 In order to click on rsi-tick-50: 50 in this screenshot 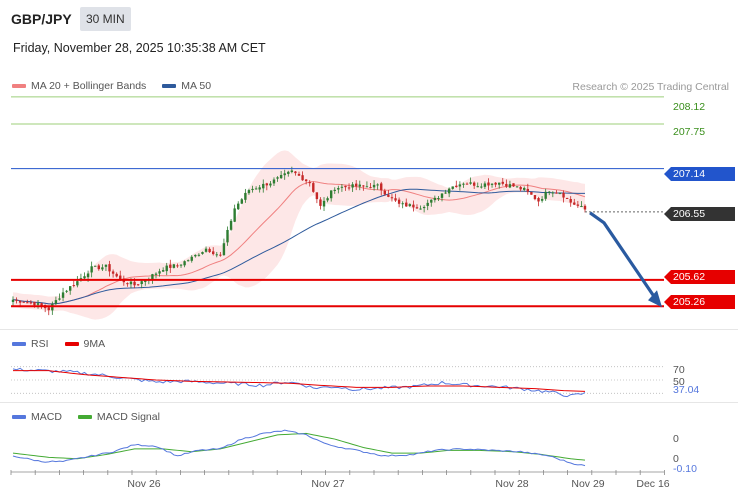, I will do `click(679, 382)`.